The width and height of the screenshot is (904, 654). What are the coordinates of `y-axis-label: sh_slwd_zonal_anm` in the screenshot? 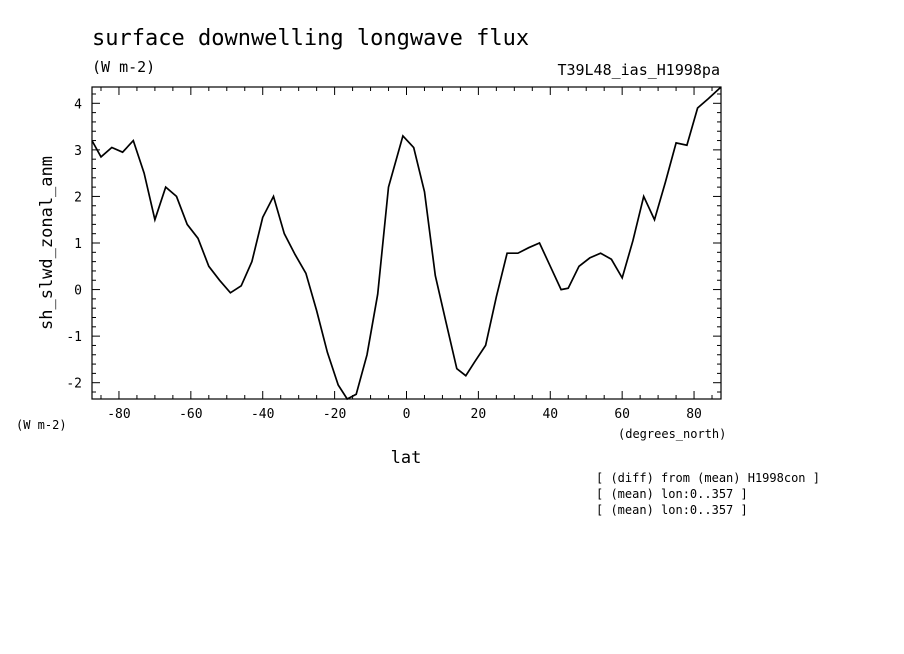 It's located at (47, 243).